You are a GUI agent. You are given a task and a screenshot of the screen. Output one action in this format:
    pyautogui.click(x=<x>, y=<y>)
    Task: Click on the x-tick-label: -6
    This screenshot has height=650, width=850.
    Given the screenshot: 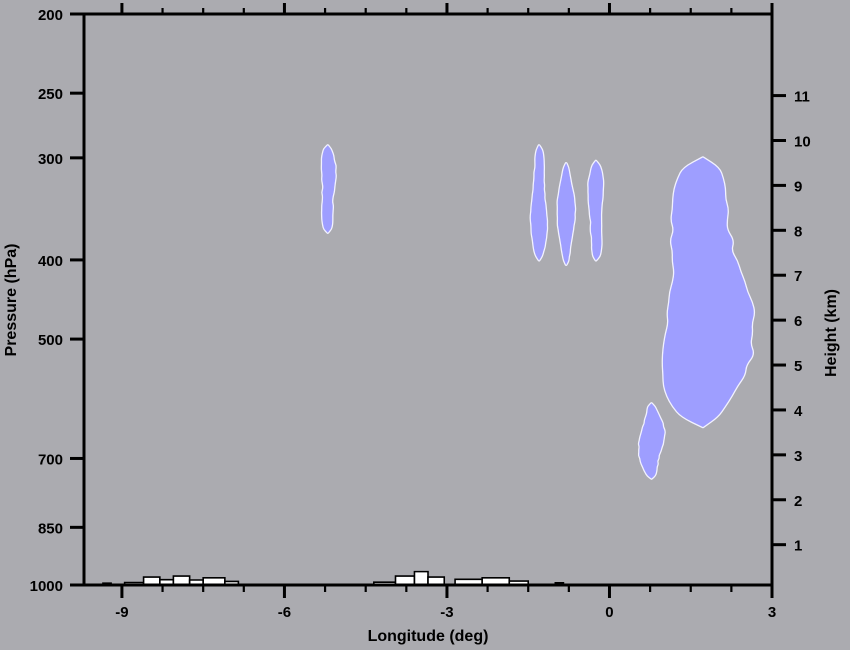 What is the action you would take?
    pyautogui.click(x=284, y=612)
    